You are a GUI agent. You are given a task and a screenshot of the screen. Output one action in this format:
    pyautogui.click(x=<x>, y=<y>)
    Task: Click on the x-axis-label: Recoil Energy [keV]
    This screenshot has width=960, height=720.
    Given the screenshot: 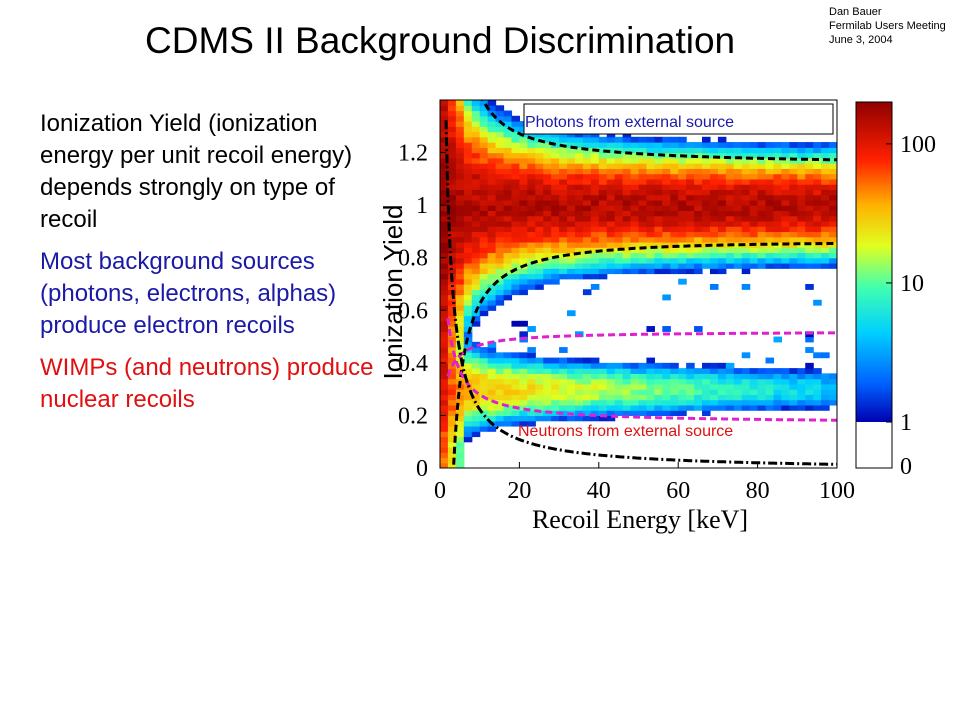 What is the action you would take?
    pyautogui.click(x=640, y=519)
    